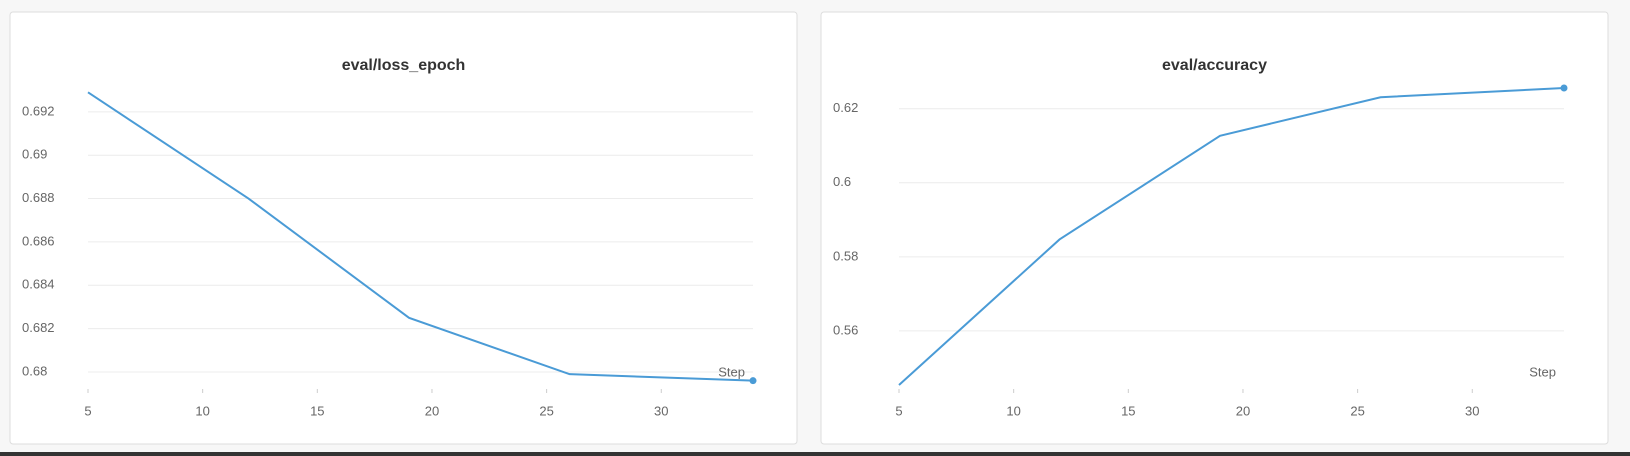 This screenshot has height=456, width=1630. What do you see at coordinates (38, 240) in the screenshot?
I see `y-tick-label: 0.686` at bounding box center [38, 240].